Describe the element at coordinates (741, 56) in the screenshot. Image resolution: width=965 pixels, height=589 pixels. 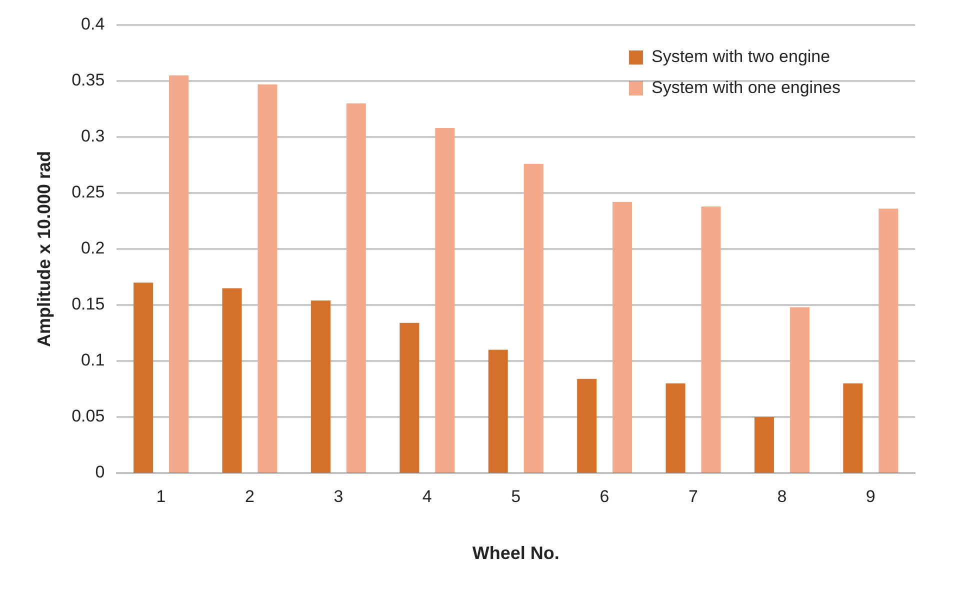
I see `legend-label: System with two engine` at that location.